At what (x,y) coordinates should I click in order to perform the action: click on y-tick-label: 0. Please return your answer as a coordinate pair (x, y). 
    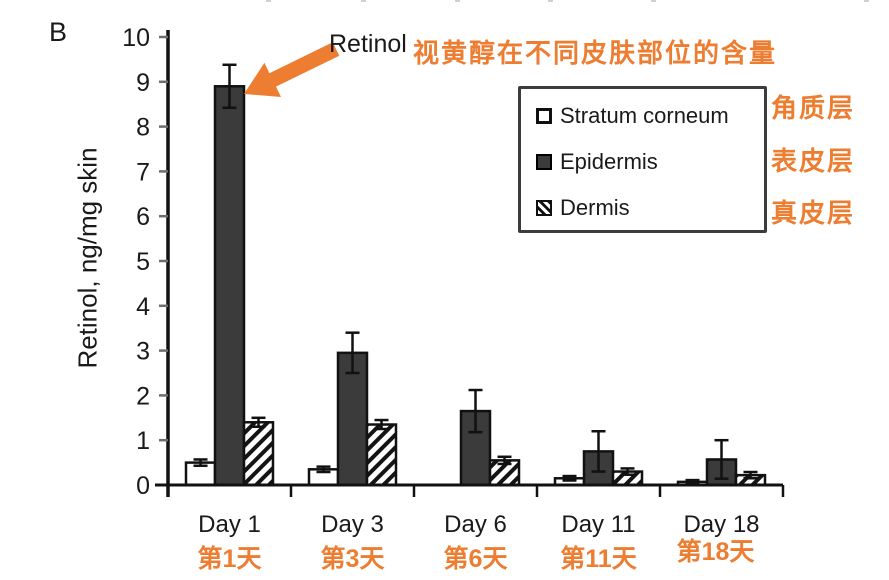
    Looking at the image, I should click on (143, 486).